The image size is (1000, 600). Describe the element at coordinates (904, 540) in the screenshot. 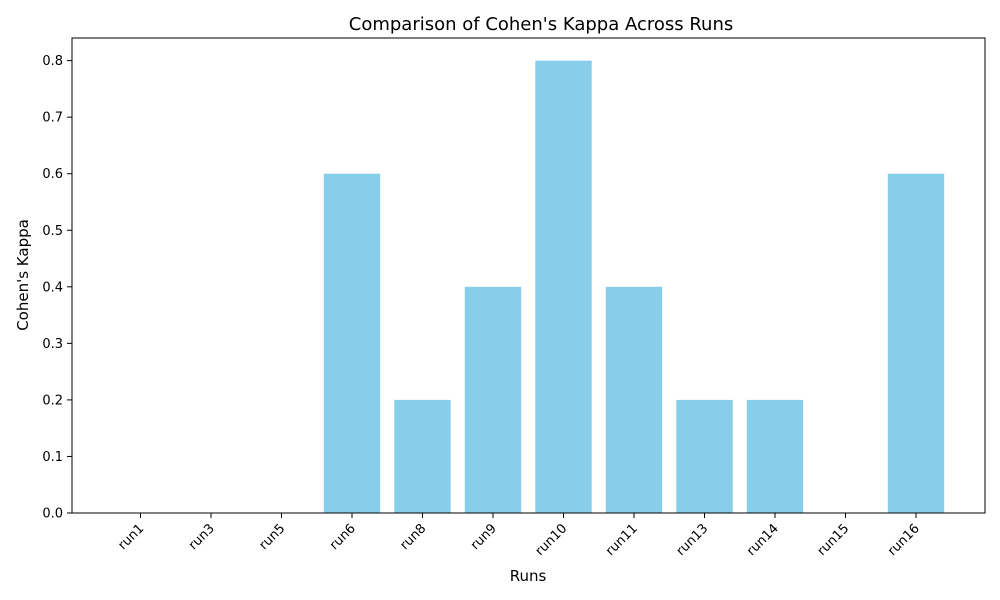

I see `x-tick-label: run16` at that location.